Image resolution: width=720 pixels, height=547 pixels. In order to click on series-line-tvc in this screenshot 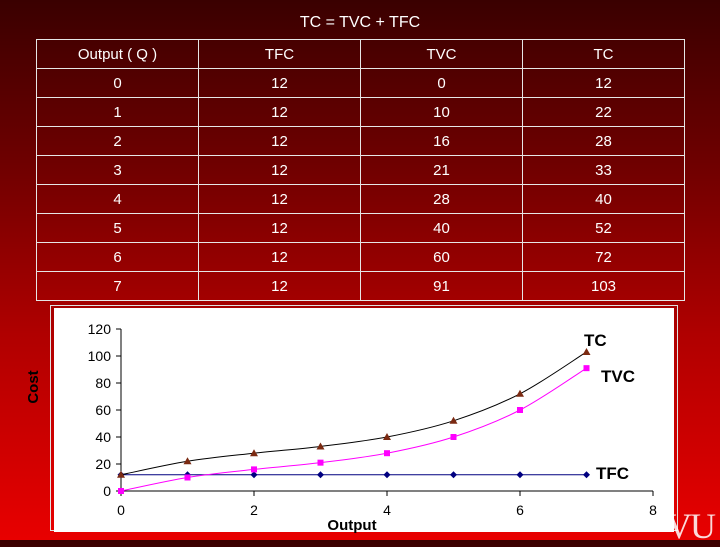, I will do `click(353, 429)`.